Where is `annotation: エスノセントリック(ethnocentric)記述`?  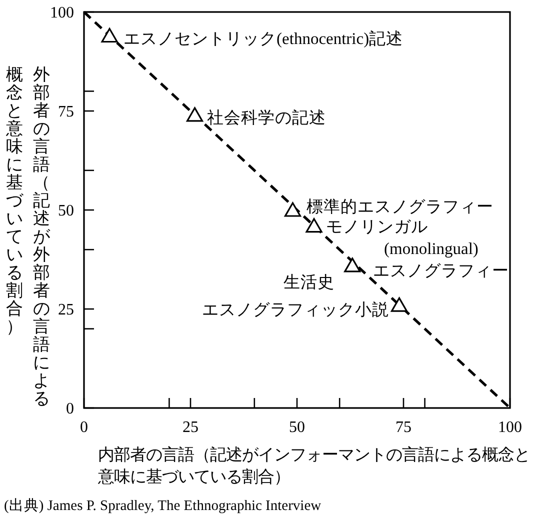
annotation: エスノセントリック(ethnocentric)記述 is located at coordinates (264, 38).